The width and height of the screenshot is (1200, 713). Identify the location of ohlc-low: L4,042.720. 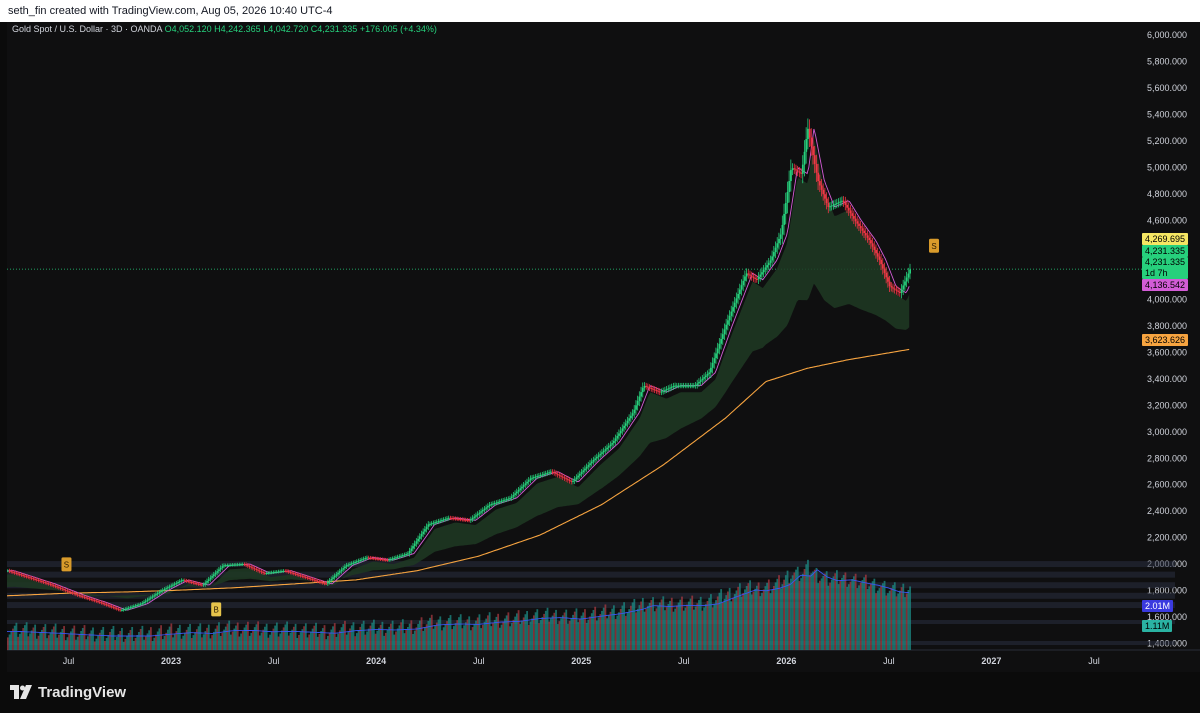
(286, 29).